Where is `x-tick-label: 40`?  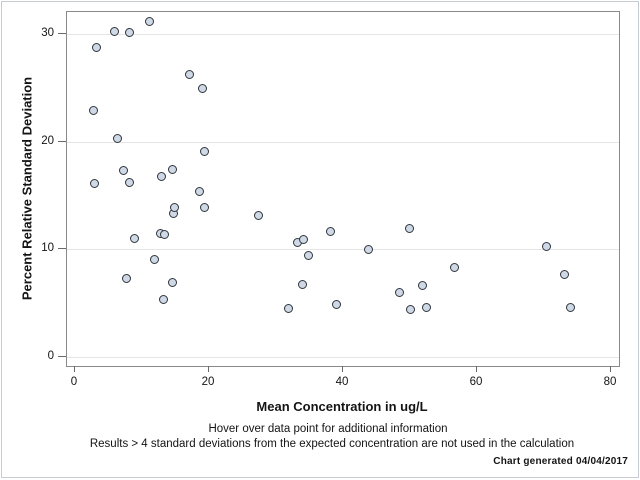
x-tick-label: 40 is located at coordinates (342, 382).